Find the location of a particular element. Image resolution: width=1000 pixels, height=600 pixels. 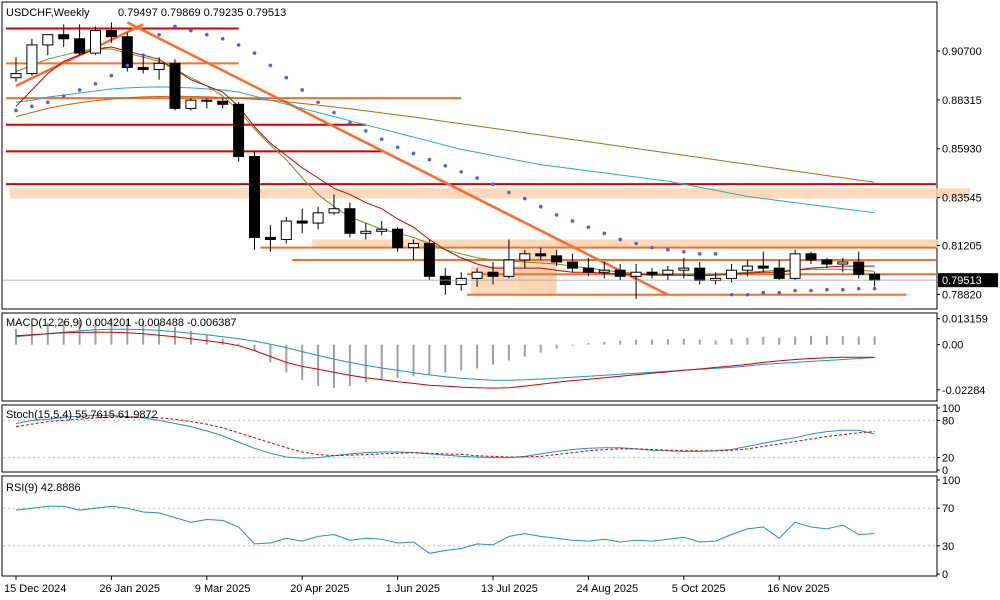

stoch-panel is located at coordinates (469, 436).